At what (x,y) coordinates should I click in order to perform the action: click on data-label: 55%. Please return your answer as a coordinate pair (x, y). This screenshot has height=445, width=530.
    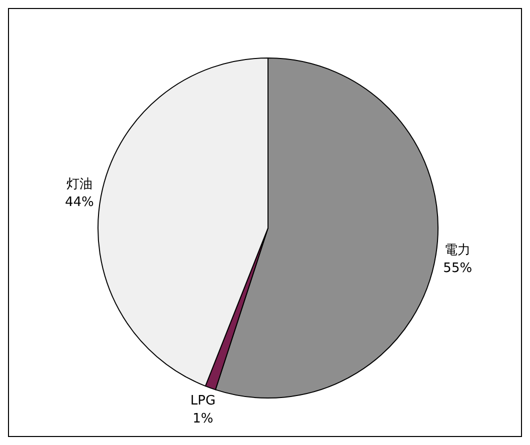
    Looking at the image, I should click on (457, 268).